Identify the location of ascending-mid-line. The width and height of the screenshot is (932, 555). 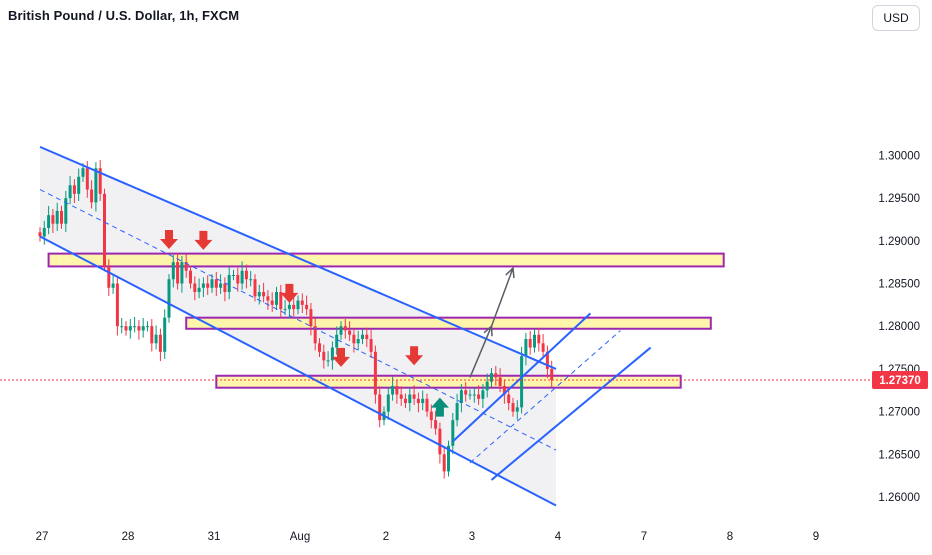
(545, 397).